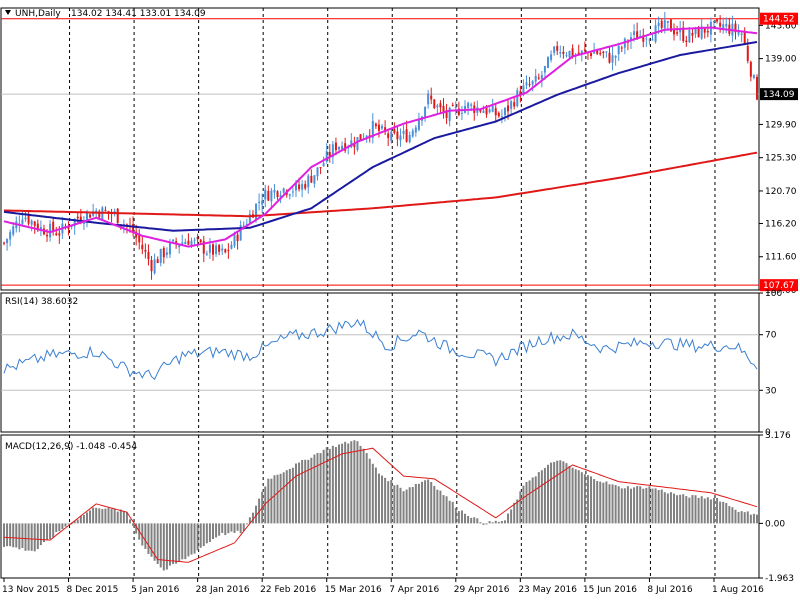 Image resolution: width=800 pixels, height=600 pixels. I want to click on x-tick-label: 8 Jul 2016, so click(669, 590).